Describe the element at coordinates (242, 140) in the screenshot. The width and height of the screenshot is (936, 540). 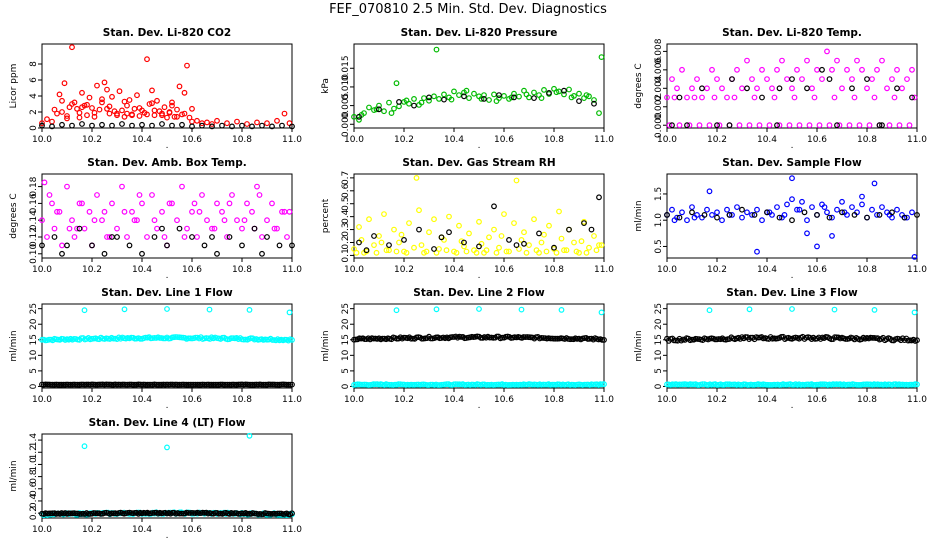
I see `li820-co2-xtick-label: 10.8` at that location.